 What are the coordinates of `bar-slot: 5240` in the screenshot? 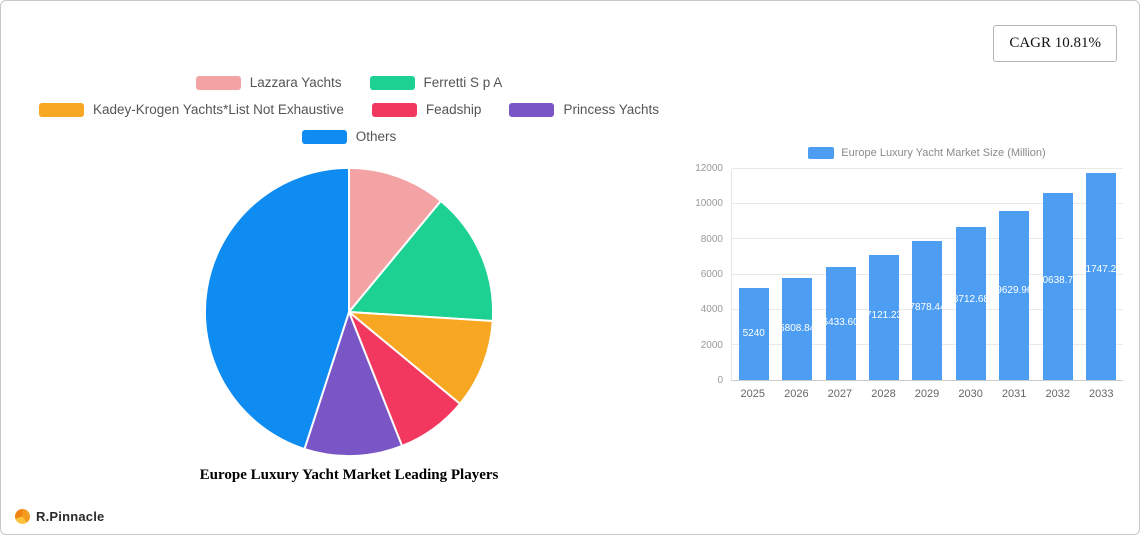 It's located at (753, 274).